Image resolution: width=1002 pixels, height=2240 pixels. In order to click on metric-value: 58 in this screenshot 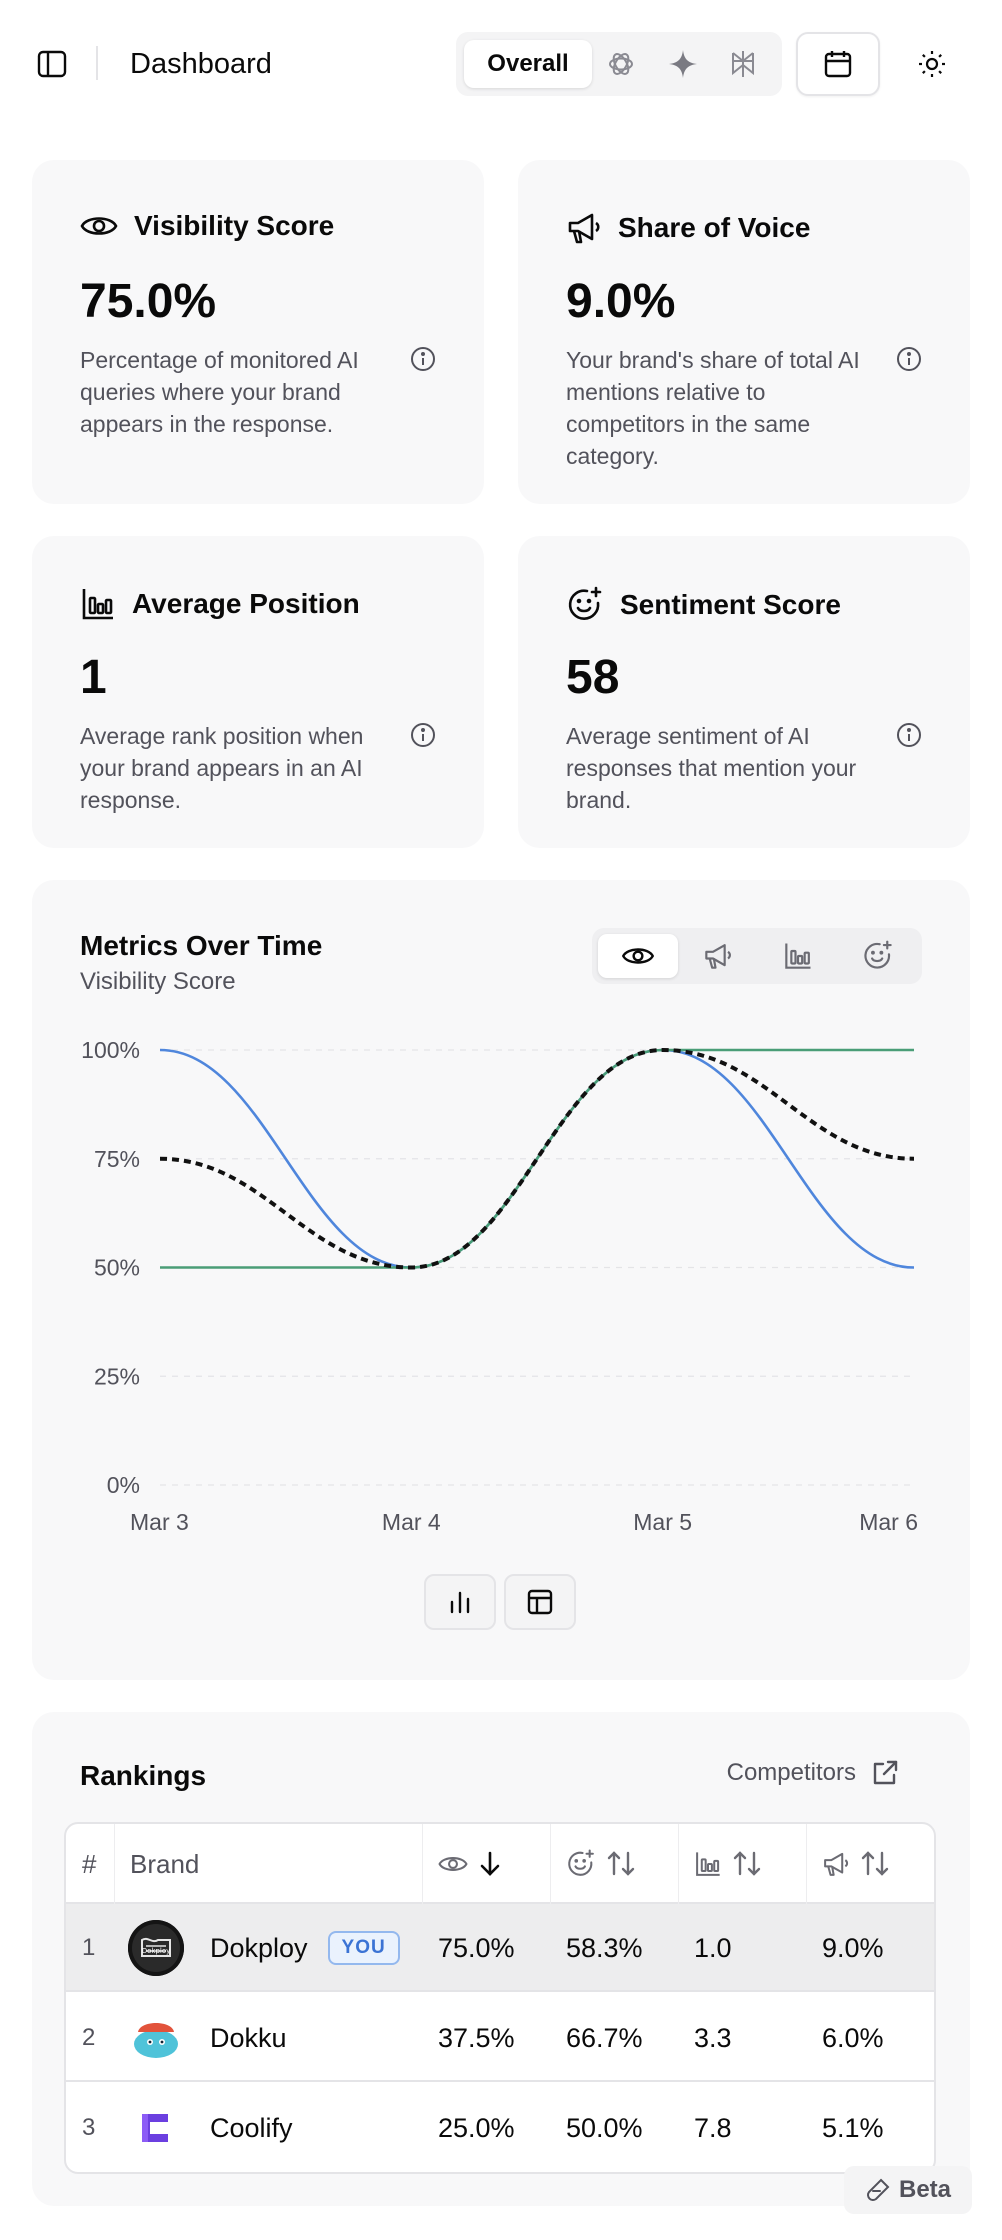, I will do `click(593, 677)`.